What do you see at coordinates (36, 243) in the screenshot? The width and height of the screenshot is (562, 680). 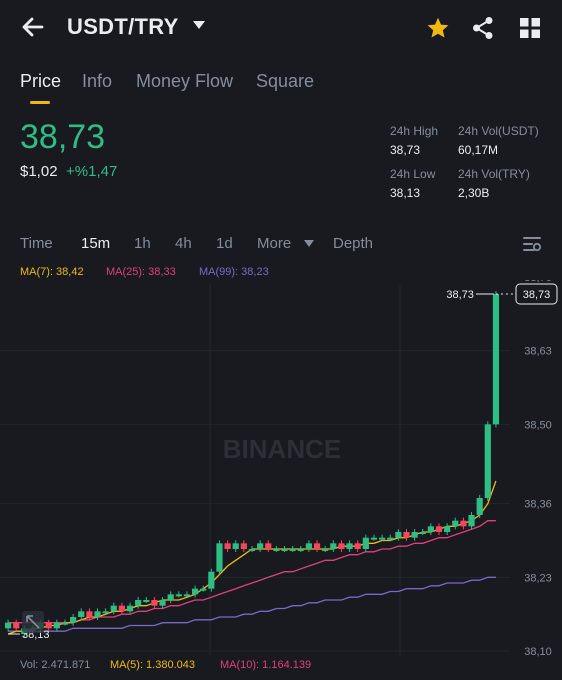 I see `interval-time: Time` at bounding box center [36, 243].